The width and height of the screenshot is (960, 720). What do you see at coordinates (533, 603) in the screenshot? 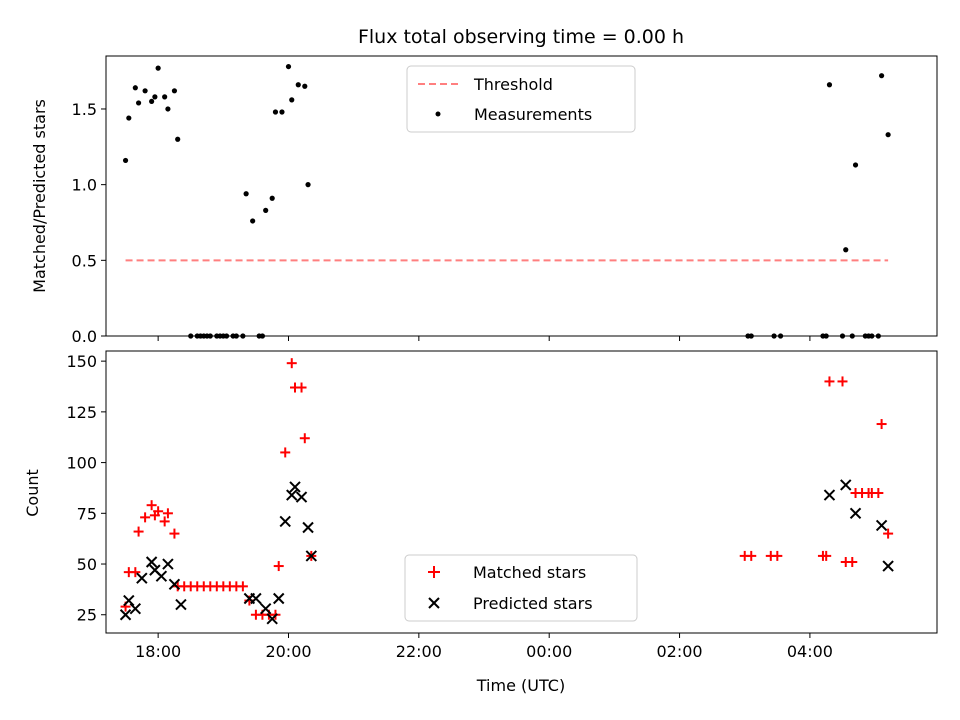
I see `legend-predicted-stars-label: Predicted stars` at bounding box center [533, 603].